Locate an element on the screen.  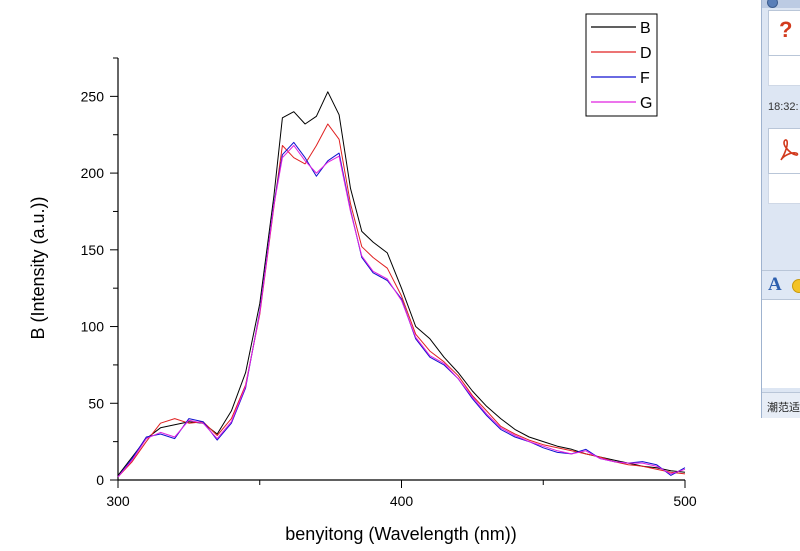
x-tick-label: 400 is located at coordinates (402, 501).